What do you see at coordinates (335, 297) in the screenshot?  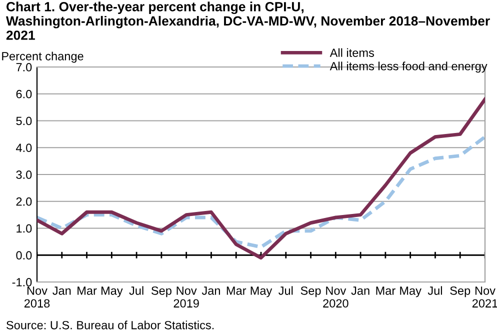 I see `x-tick-label: Nov 2020` at bounding box center [335, 297].